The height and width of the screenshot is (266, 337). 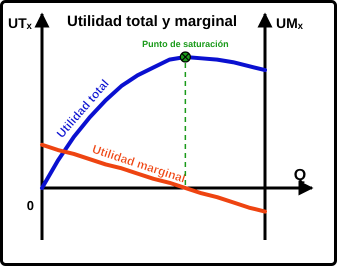 I want to click on x-axis-title: Q, so click(x=300, y=175).